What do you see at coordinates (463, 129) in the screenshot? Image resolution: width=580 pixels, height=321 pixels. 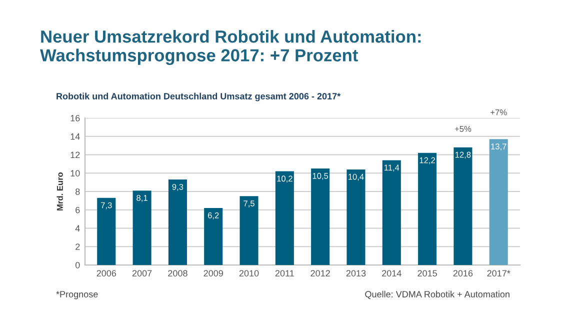 I see `annotation: +5%` at bounding box center [463, 129].